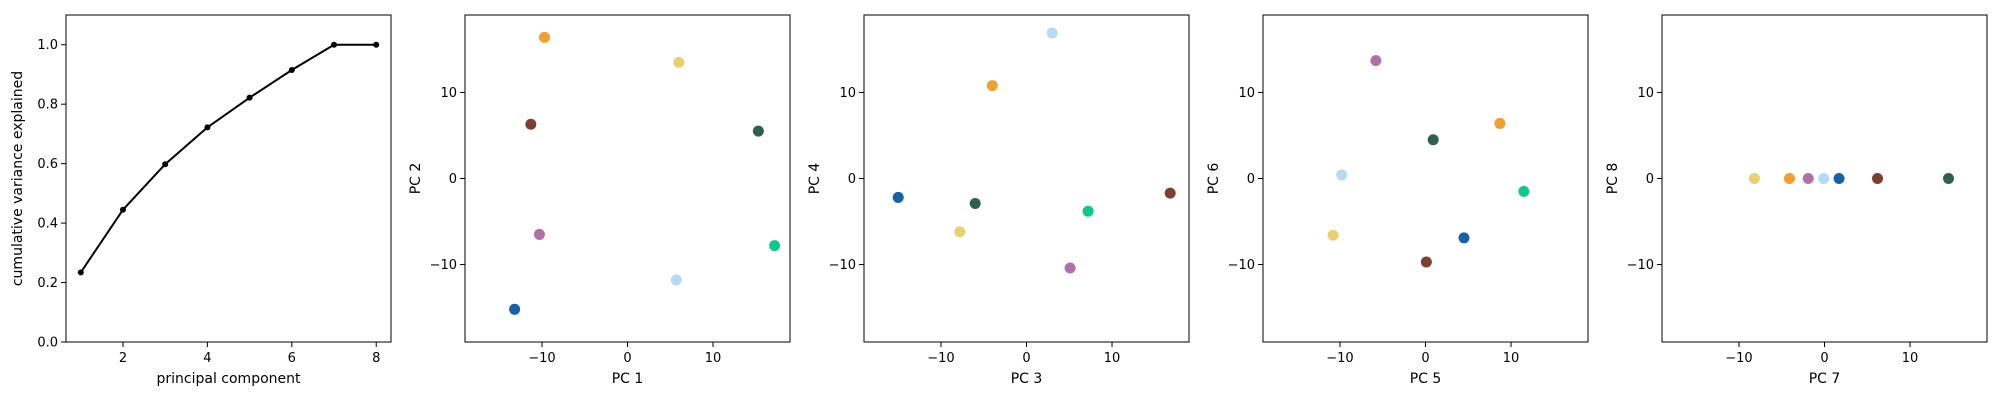  I want to click on y-tick-label: 0.0, so click(47, 343).